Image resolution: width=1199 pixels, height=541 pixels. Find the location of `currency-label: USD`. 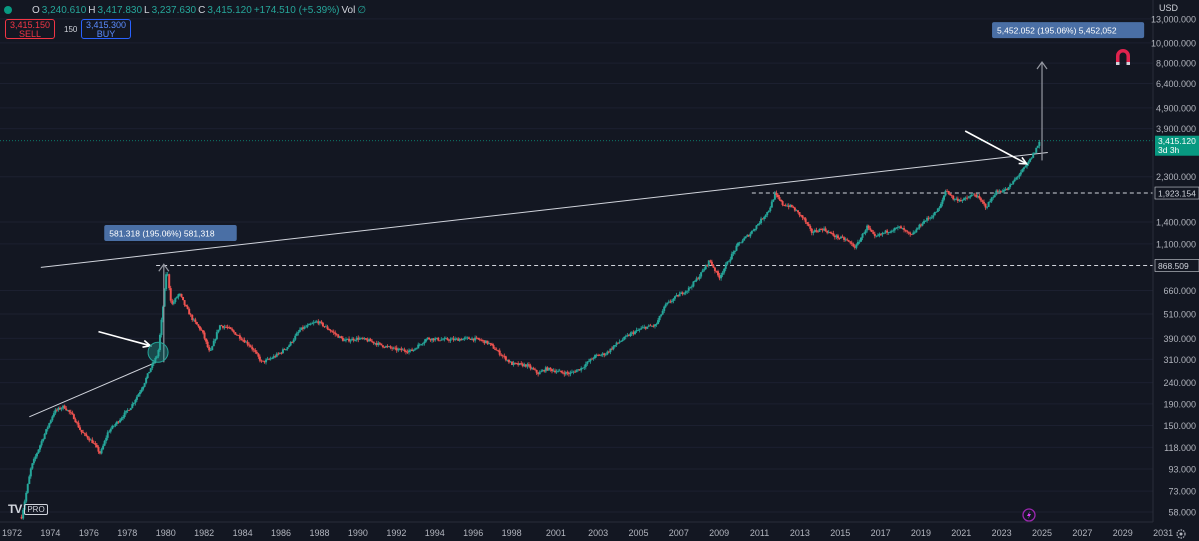

currency-label: USD is located at coordinates (1169, 8).